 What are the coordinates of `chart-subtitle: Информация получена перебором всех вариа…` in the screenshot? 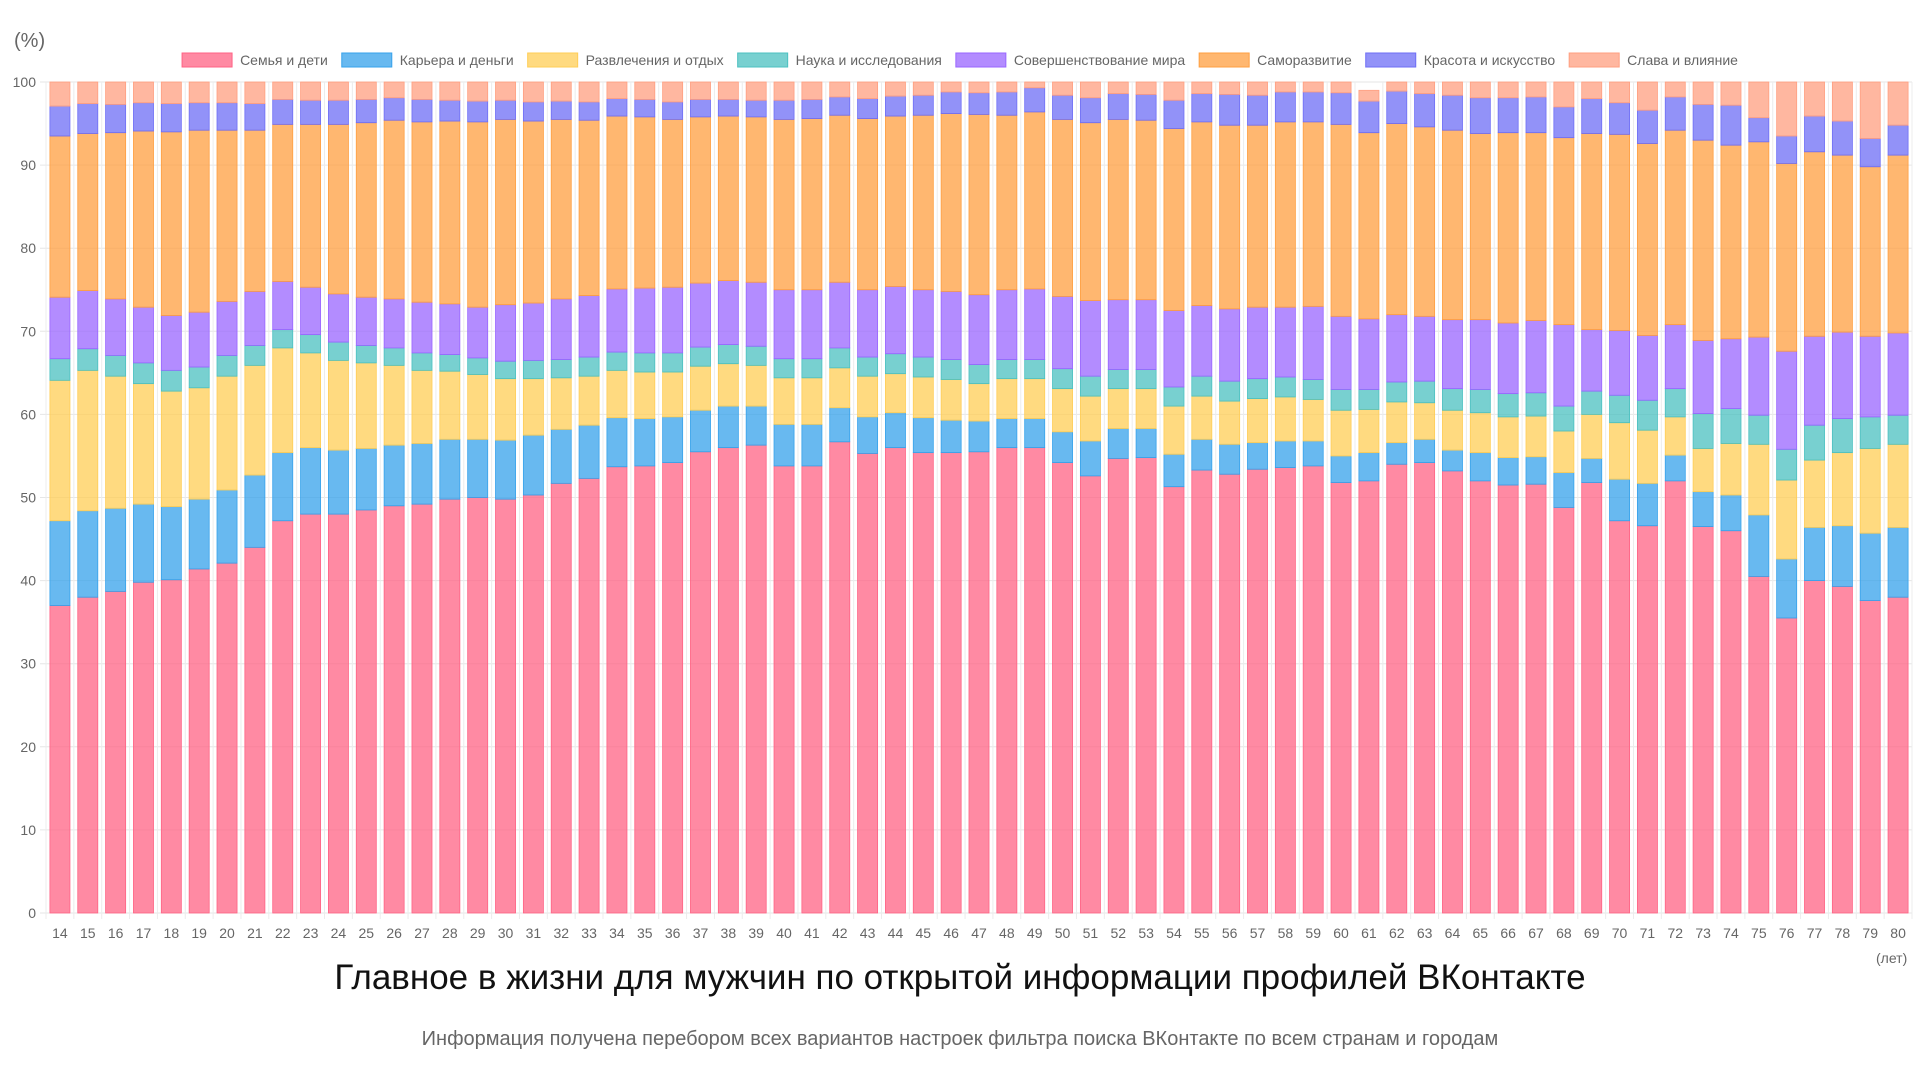 It's located at (960, 1039).